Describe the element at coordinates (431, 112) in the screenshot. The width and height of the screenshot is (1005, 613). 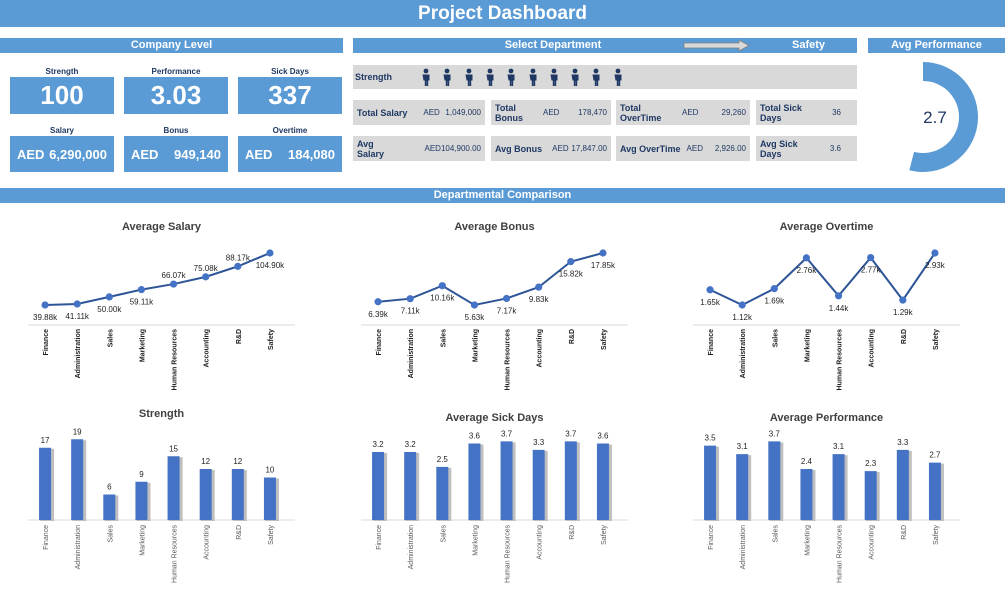
I see `total-salary-unit: AED` at that location.